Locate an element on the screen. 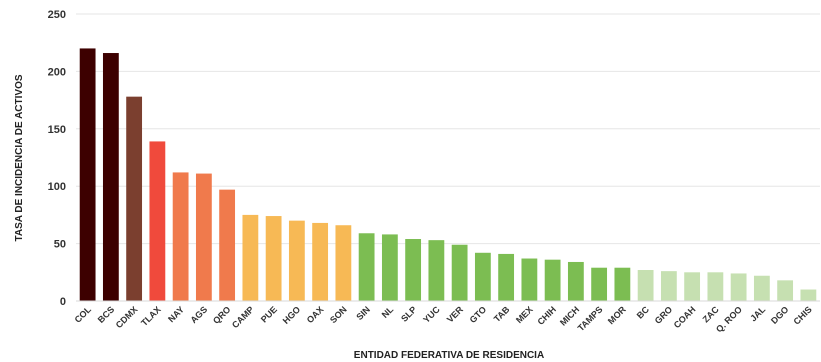 Image resolution: width=821 pixels, height=362 pixels. x-tick-label: MOR is located at coordinates (617, 315).